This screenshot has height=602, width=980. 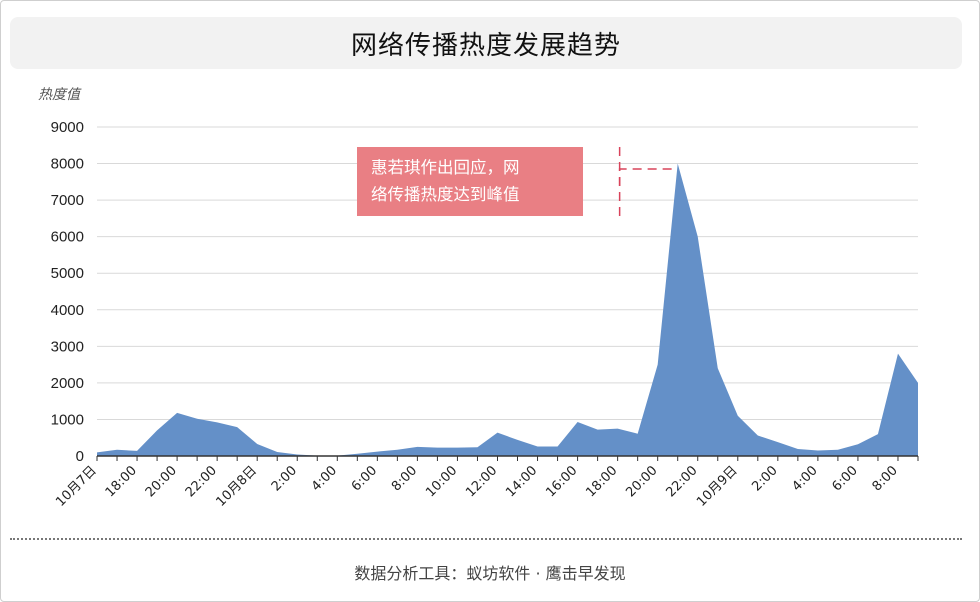 What do you see at coordinates (445, 194) in the screenshot?
I see `annotation-line-2: 络传播热度达到峰值` at bounding box center [445, 194].